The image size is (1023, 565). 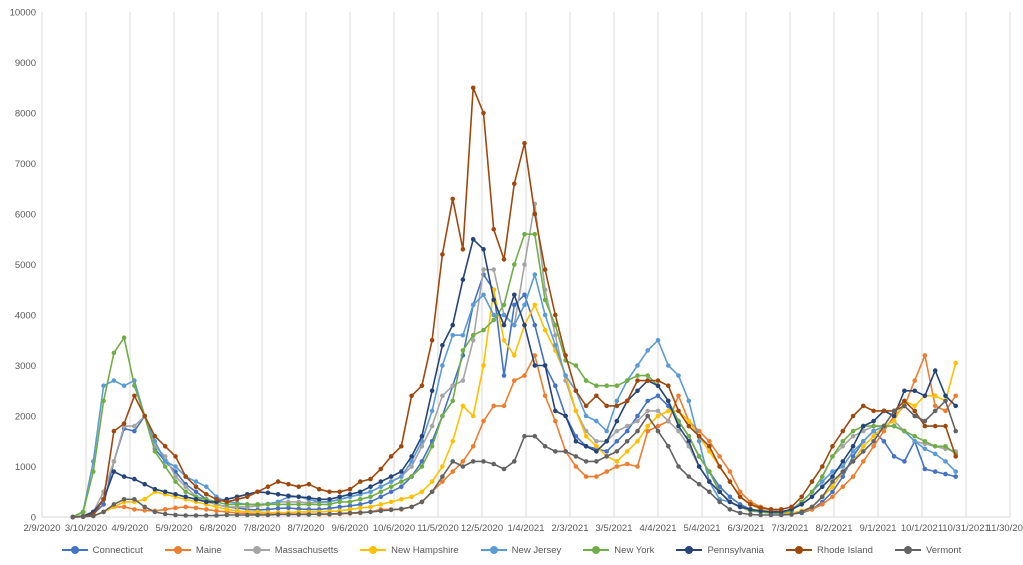 What do you see at coordinates (438, 528) in the screenshot?
I see `x-tick-label: 11/5/2020` at bounding box center [438, 528].